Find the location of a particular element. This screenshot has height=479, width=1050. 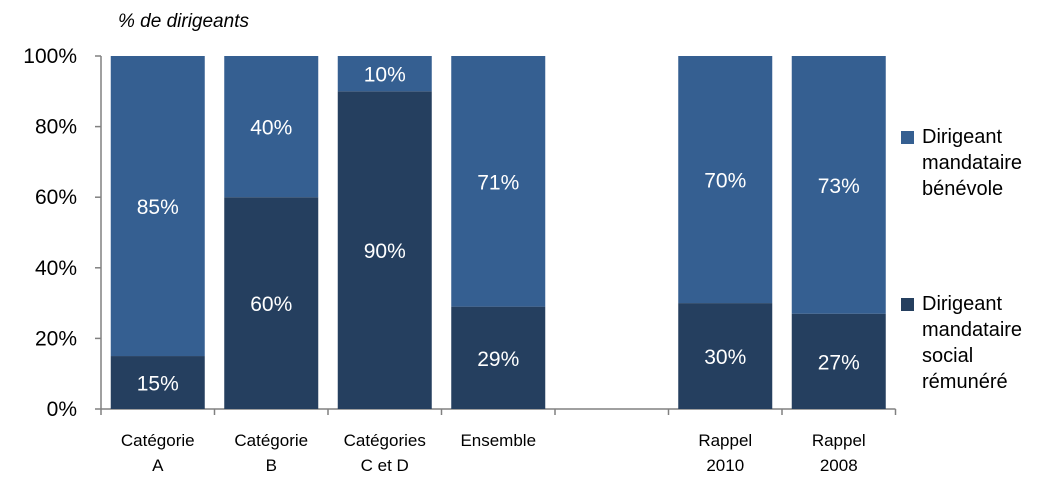

data-label: 85% is located at coordinates (158, 207).